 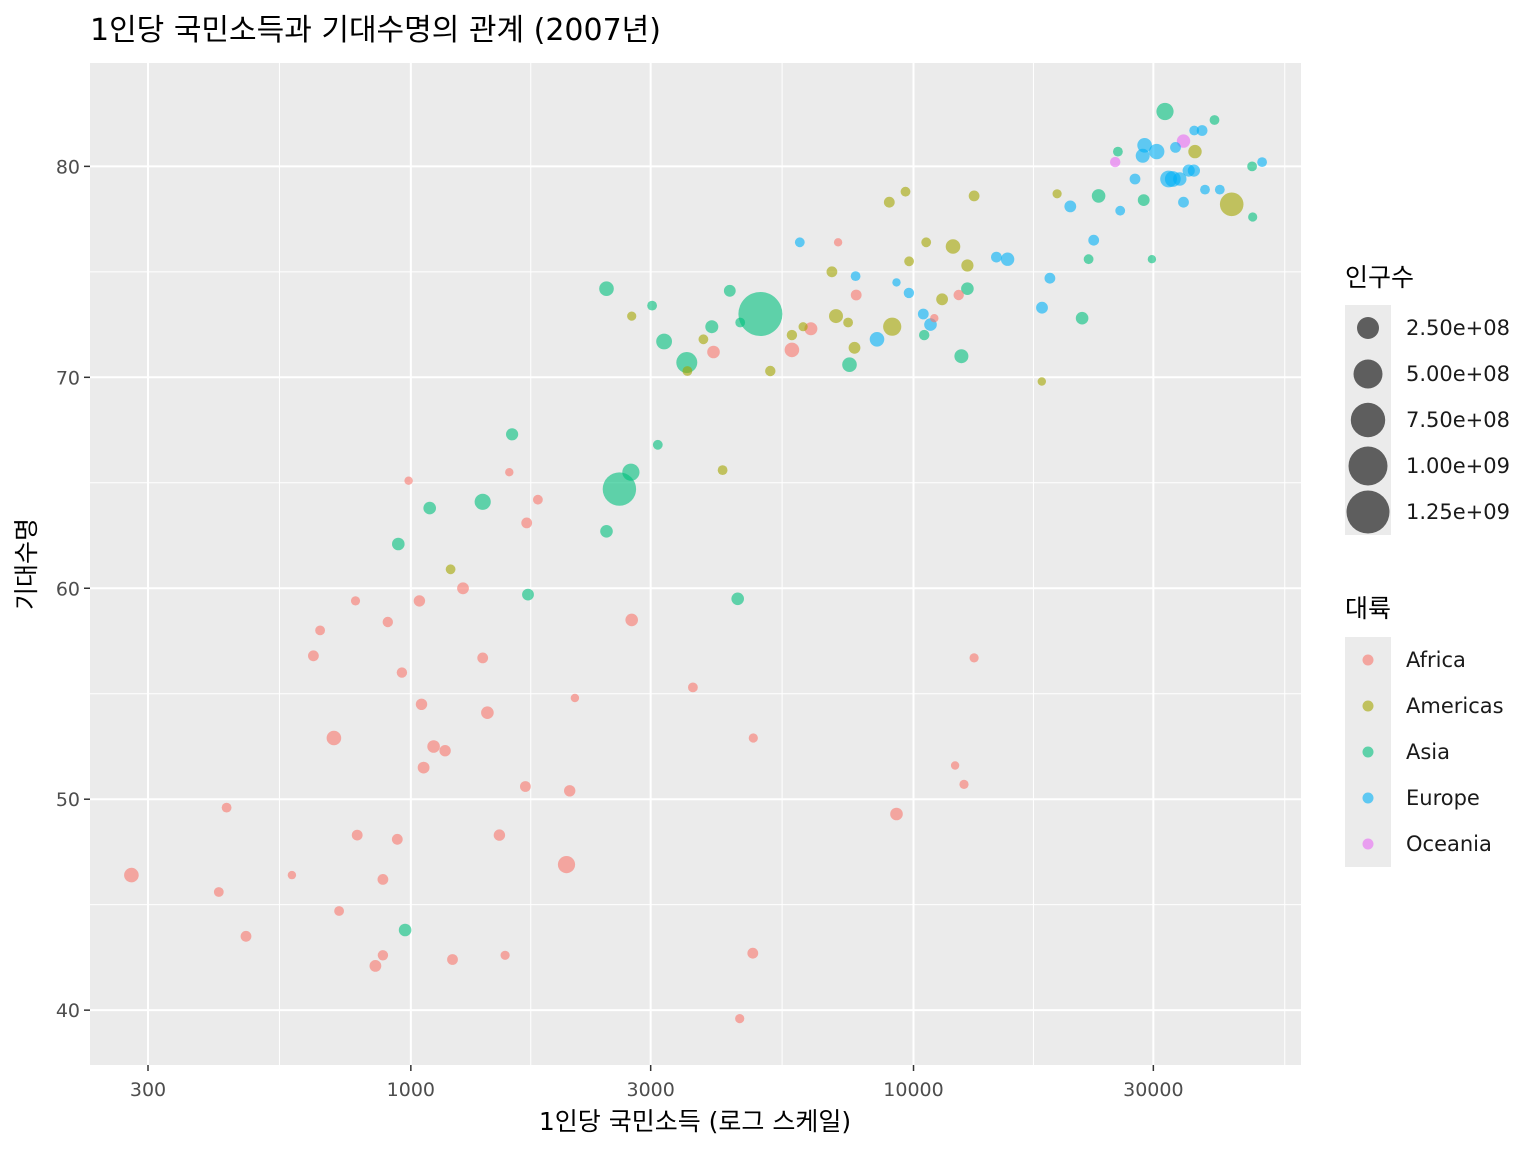 I want to click on size-legend-title: 인구수, so click(x=1379, y=277).